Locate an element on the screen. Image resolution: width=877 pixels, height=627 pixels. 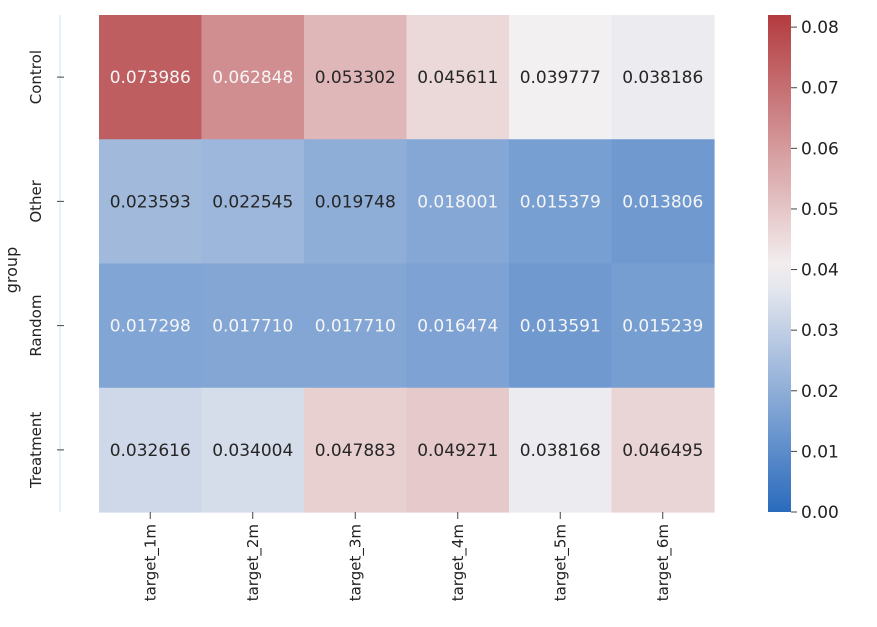
cell-value-label: 0.017298 is located at coordinates (150, 327).